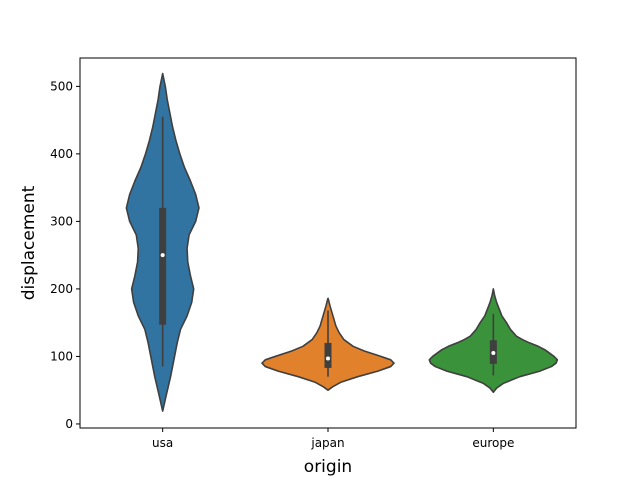 The image size is (640, 485). I want to click on y-axis: 0 100 200 300 400 500, so click(65, 255).